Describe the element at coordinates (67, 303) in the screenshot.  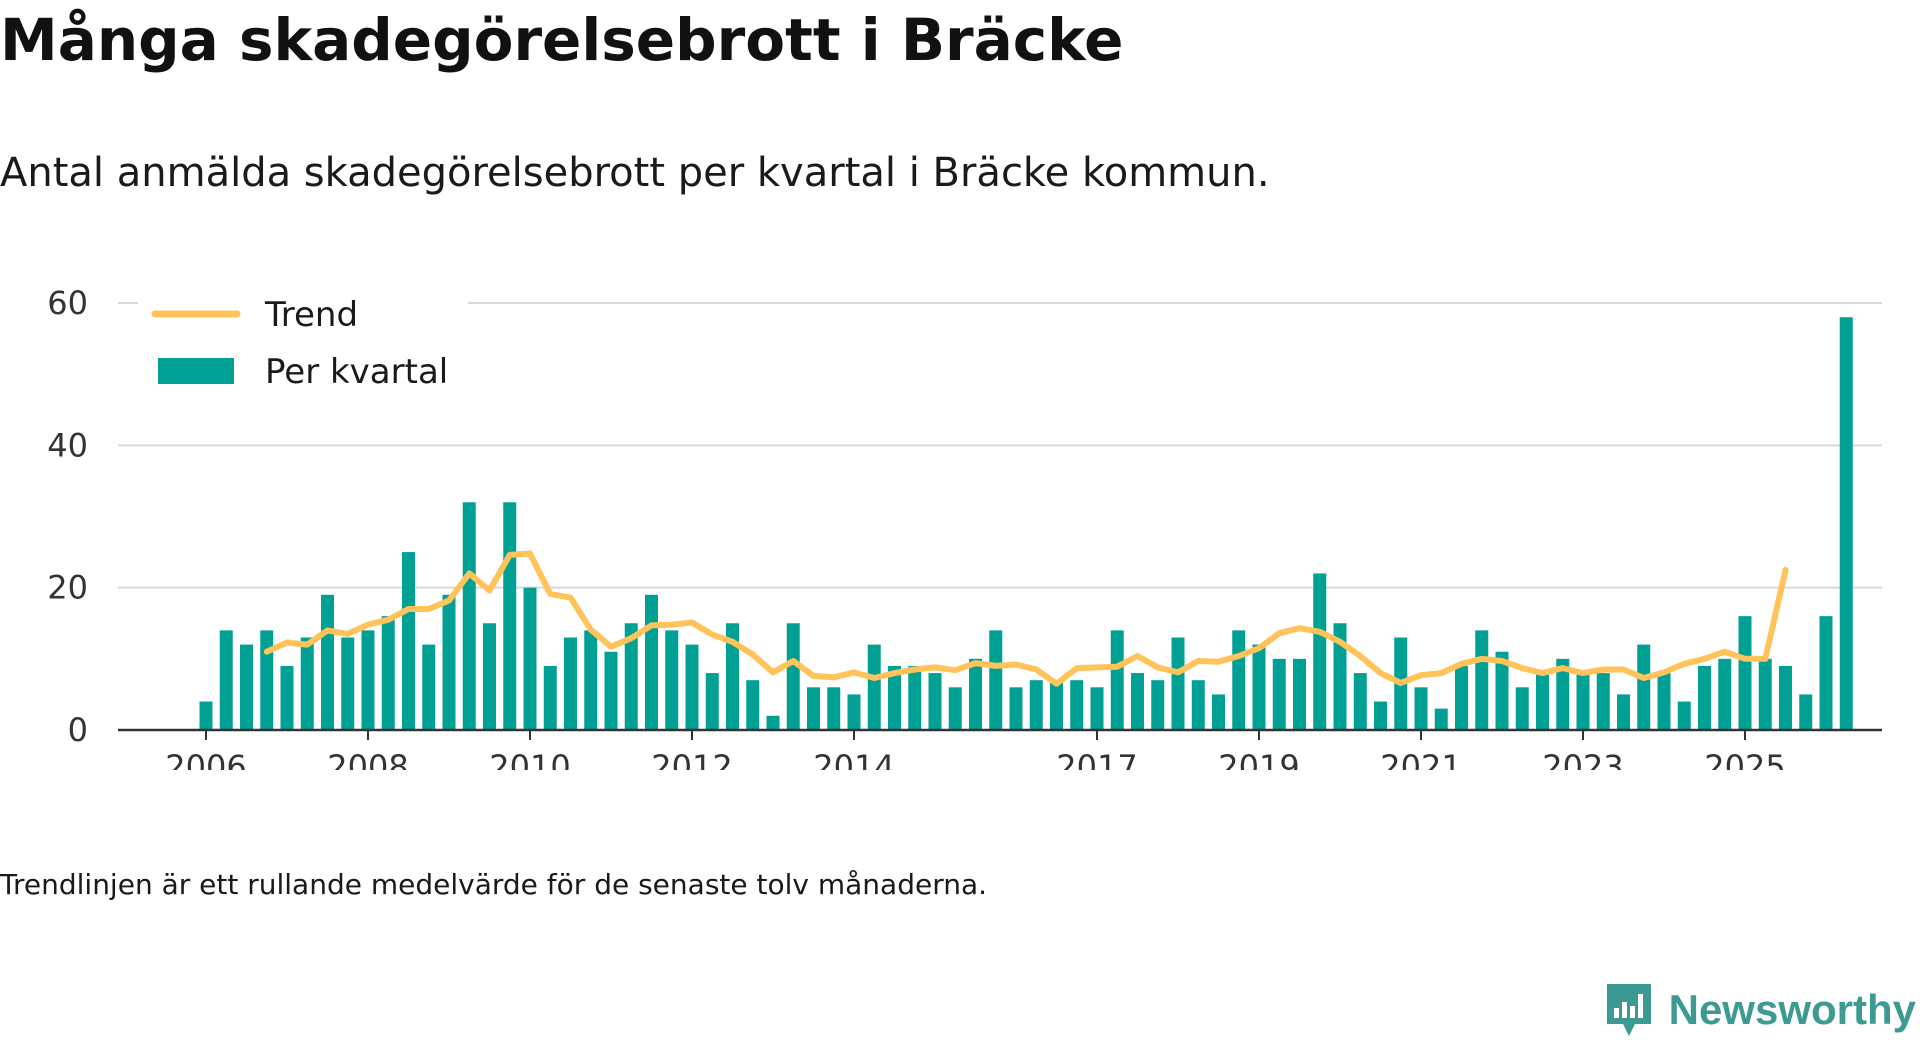
I see `y-tick-label: 60` at that location.